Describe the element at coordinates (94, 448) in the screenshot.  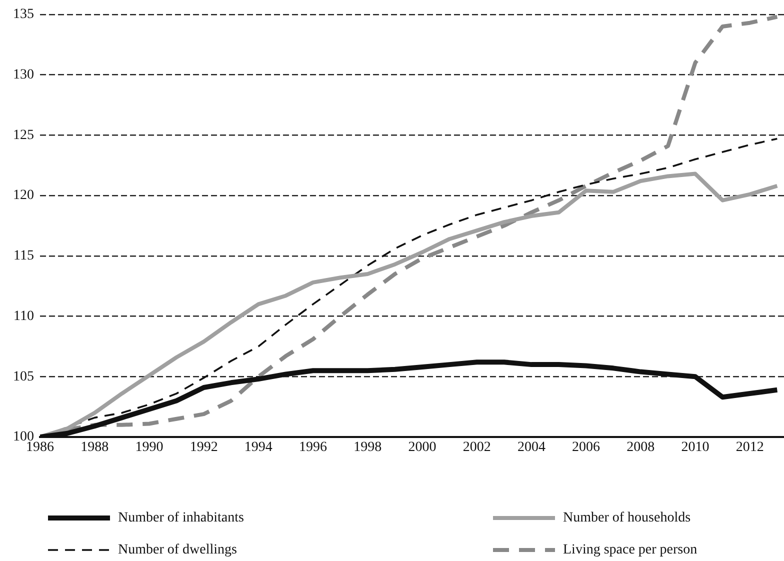
I see `x-tick-label: 1988` at that location.